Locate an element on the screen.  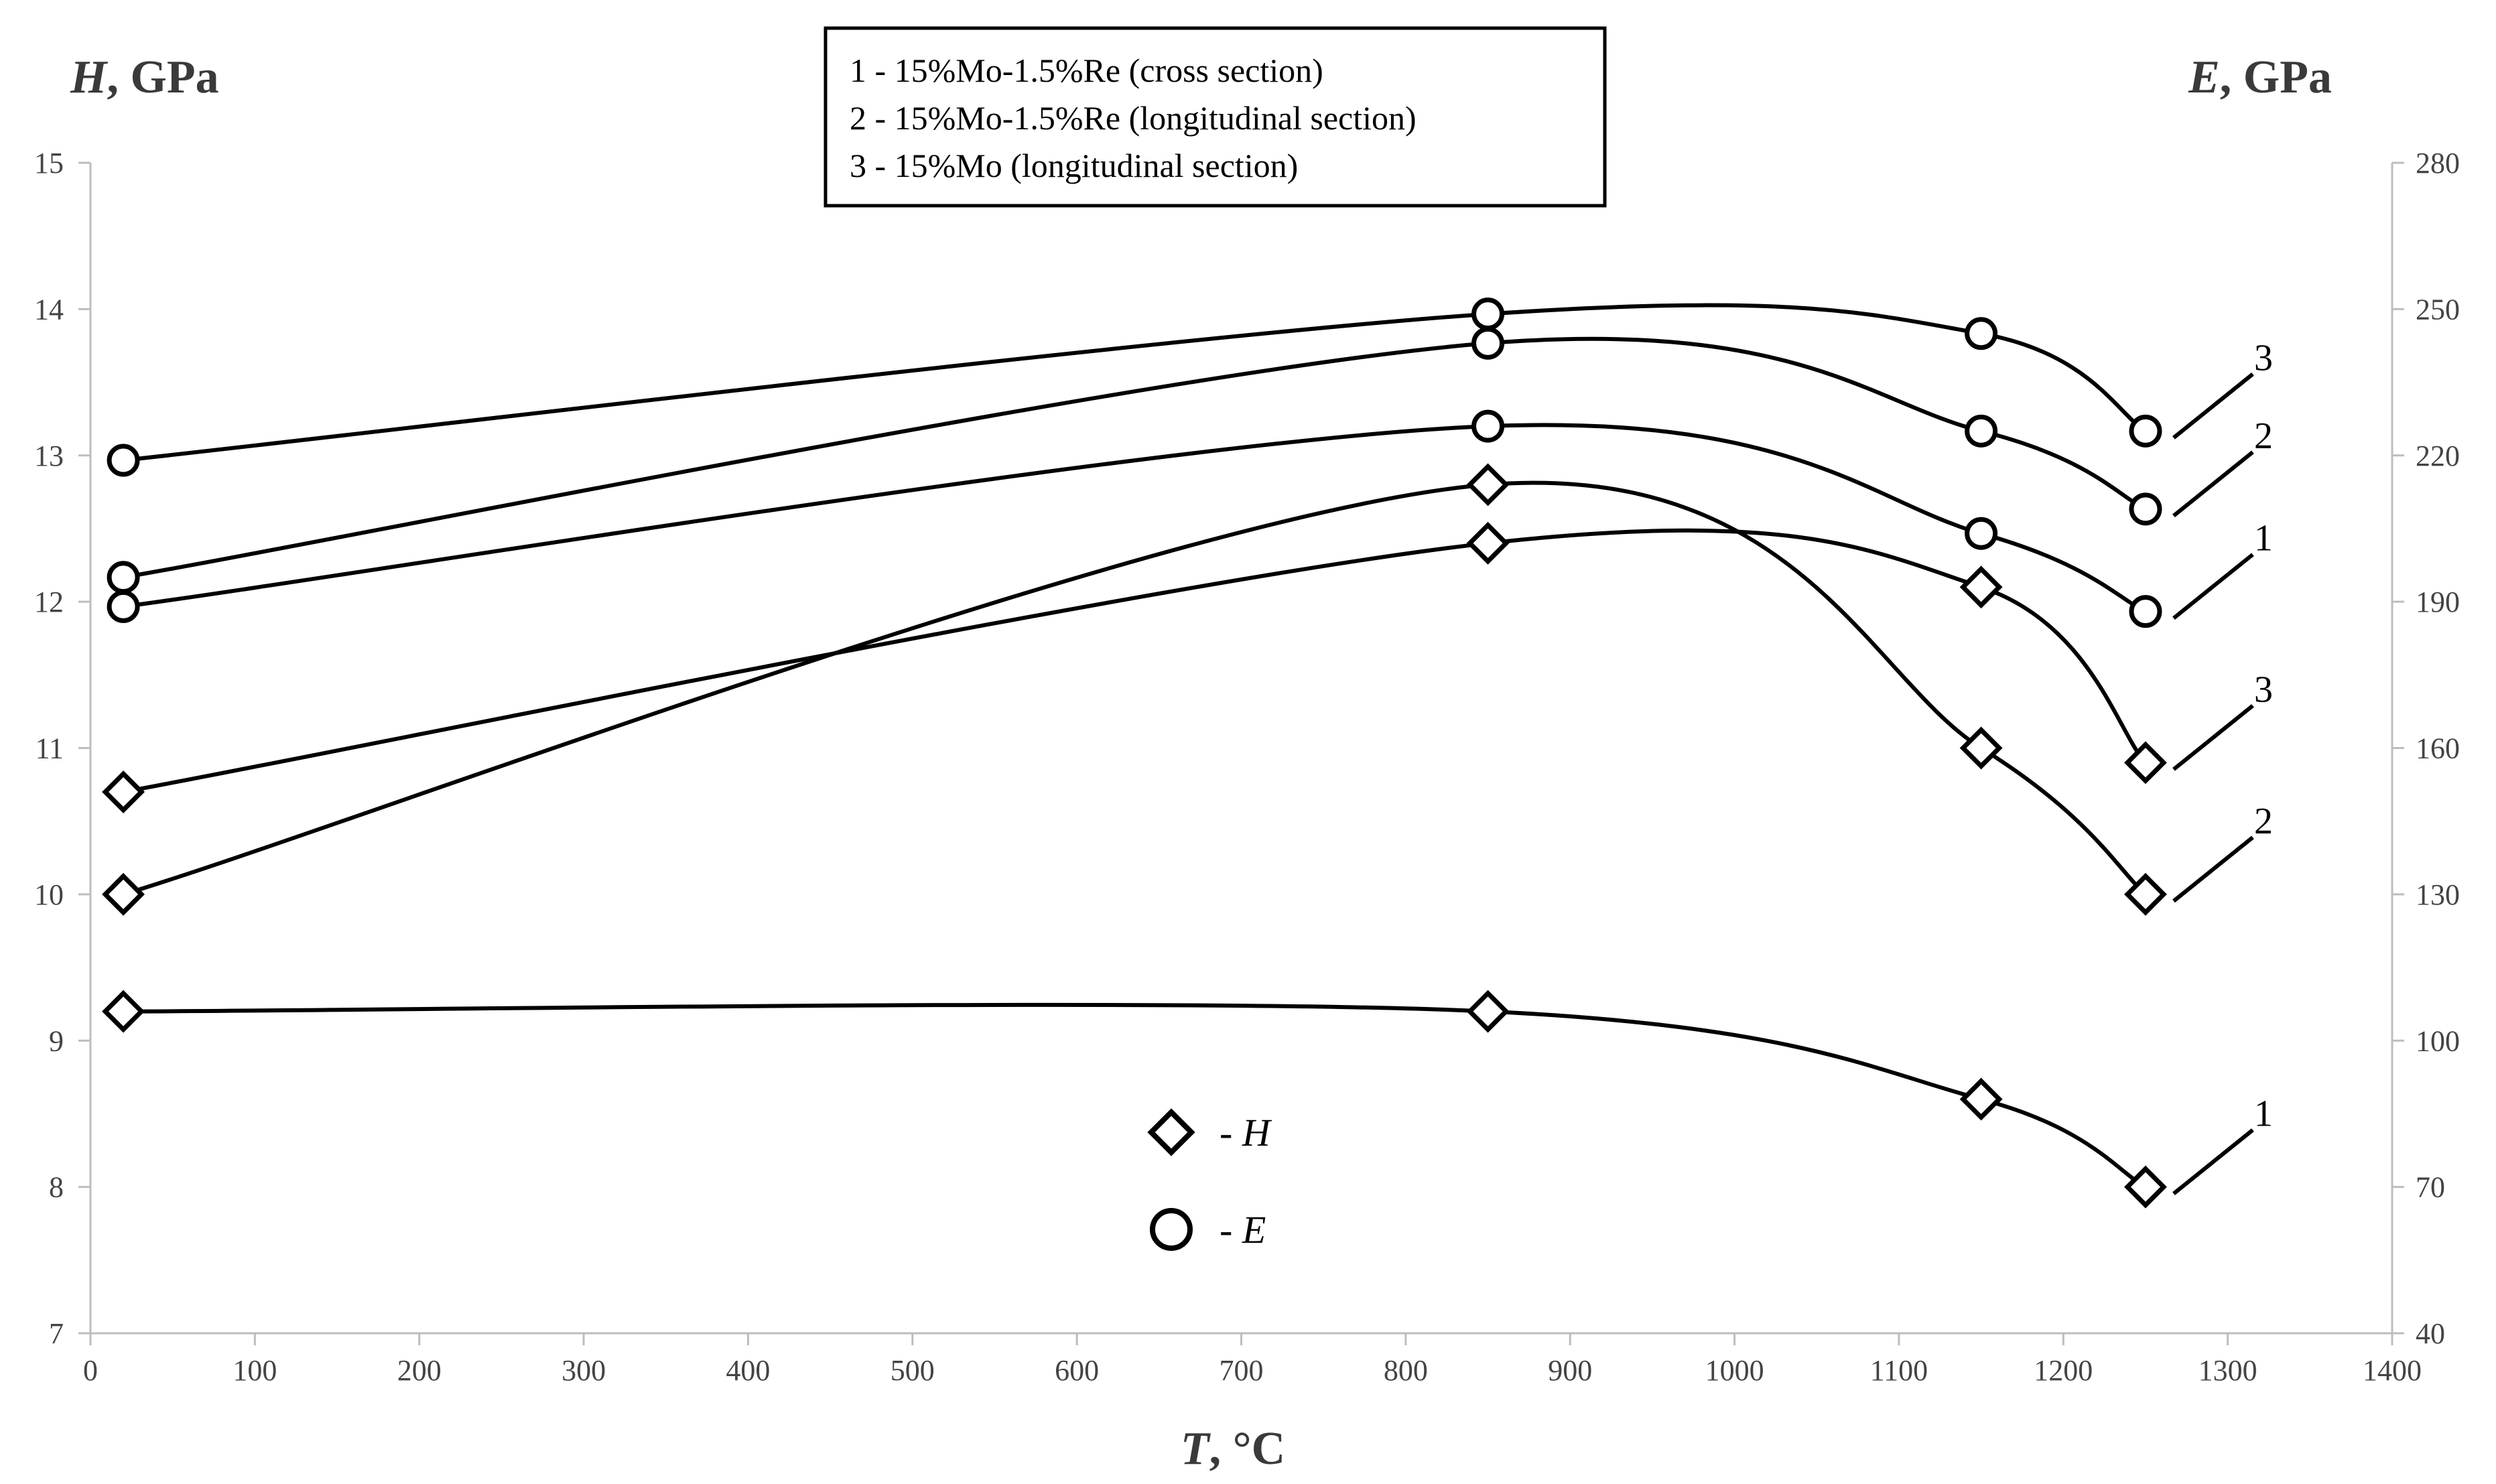
x-tick-label: 1100 is located at coordinates (1899, 1370).